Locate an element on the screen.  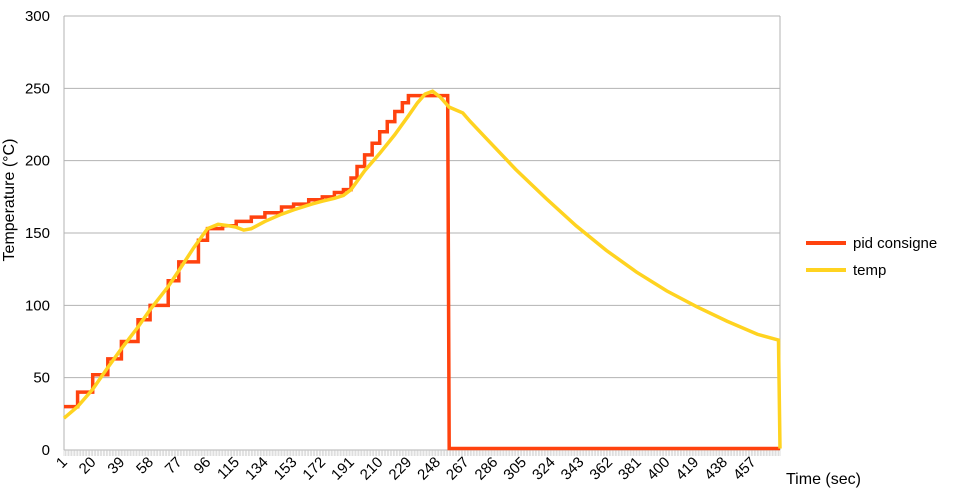
x-tick-label: 438 is located at coordinates (716, 469).